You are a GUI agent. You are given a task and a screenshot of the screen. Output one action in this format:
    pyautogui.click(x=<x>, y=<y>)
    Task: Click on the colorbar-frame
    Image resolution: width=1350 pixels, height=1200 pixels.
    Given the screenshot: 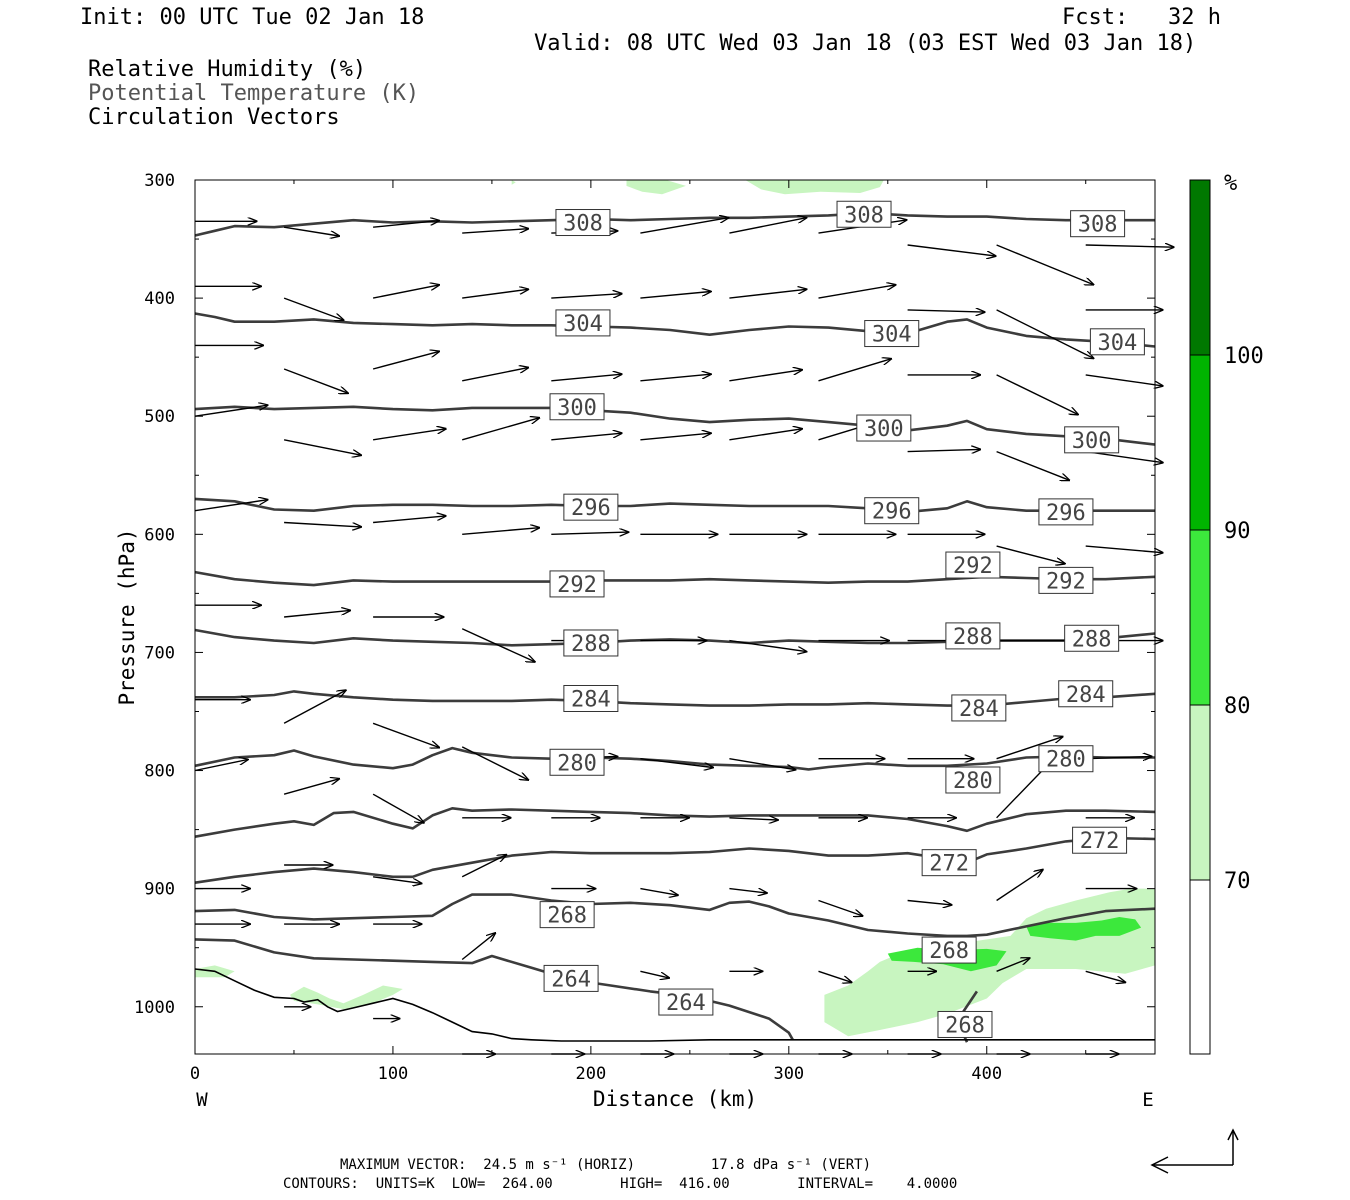 What is the action you would take?
    pyautogui.click(x=1200, y=617)
    